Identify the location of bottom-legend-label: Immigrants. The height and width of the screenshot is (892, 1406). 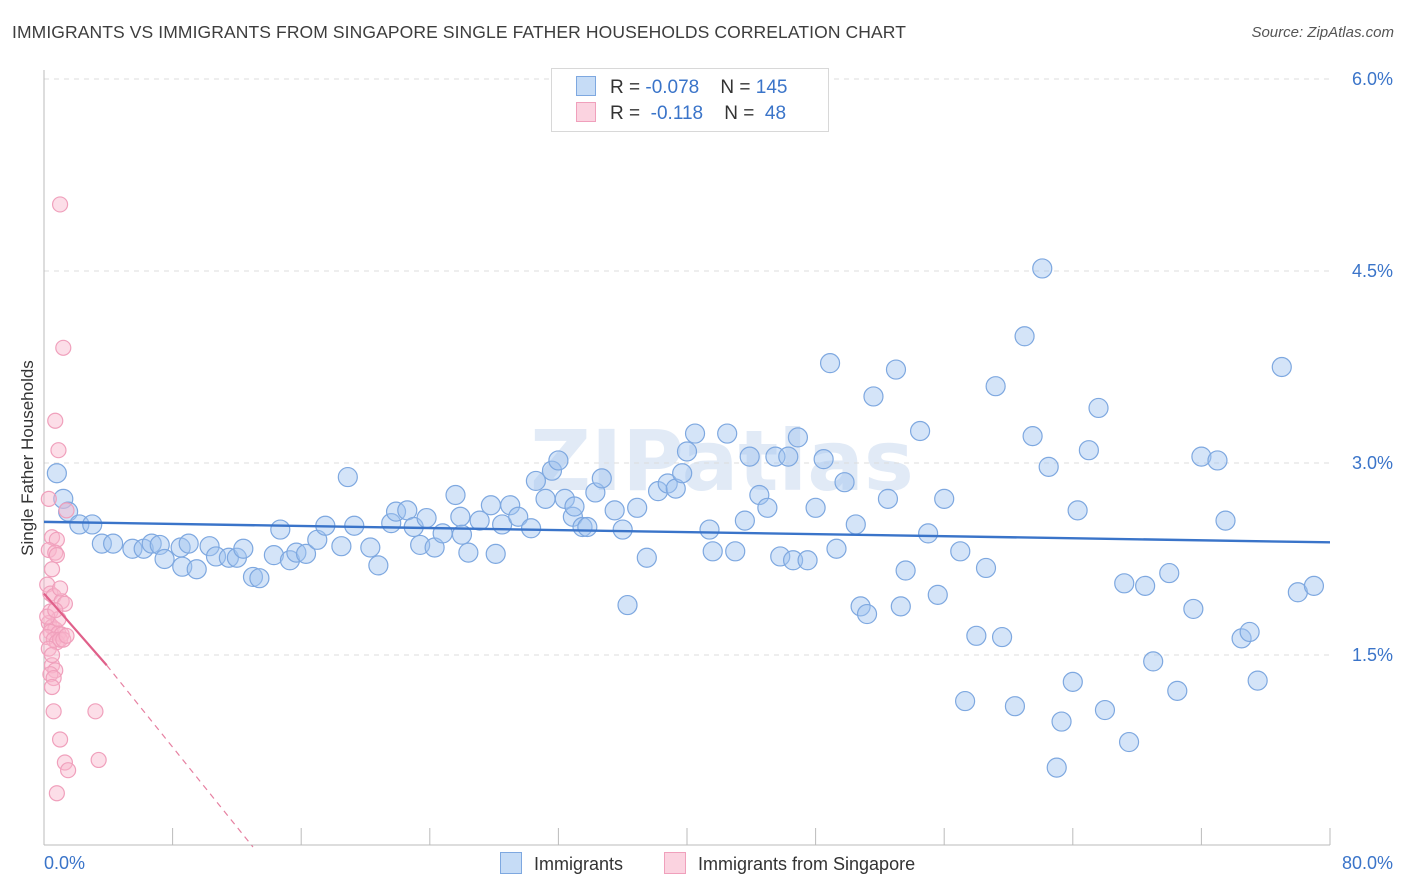
(579, 864).